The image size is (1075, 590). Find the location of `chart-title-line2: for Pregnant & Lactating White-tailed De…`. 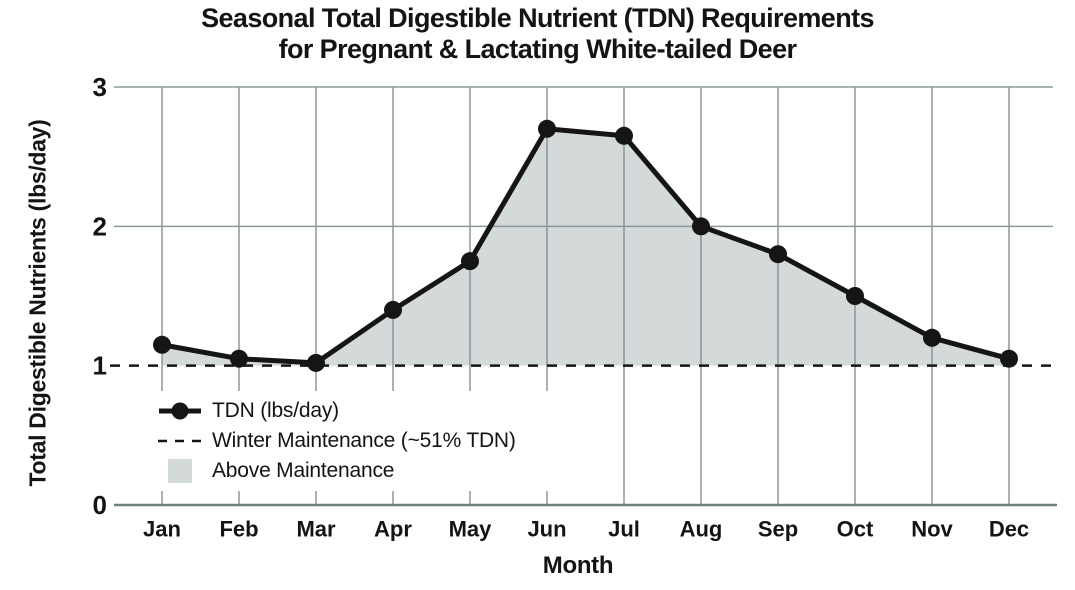

chart-title-line2: for Pregnant & Lactating White-tailed De… is located at coordinates (537, 49).